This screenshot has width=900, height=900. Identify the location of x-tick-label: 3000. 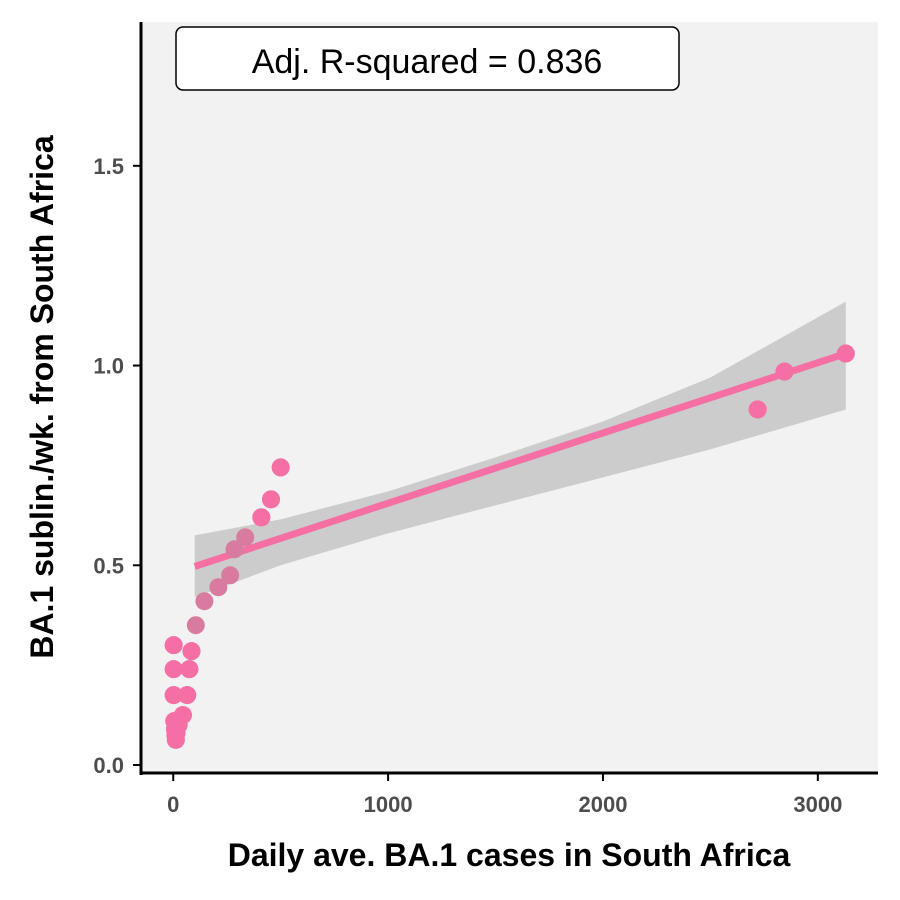
(817, 804).